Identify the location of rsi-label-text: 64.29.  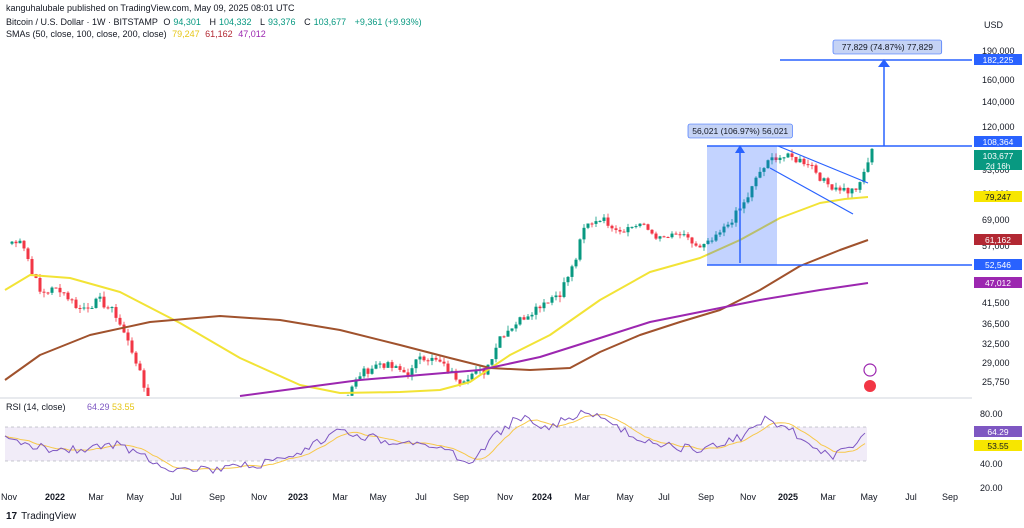
(998, 432).